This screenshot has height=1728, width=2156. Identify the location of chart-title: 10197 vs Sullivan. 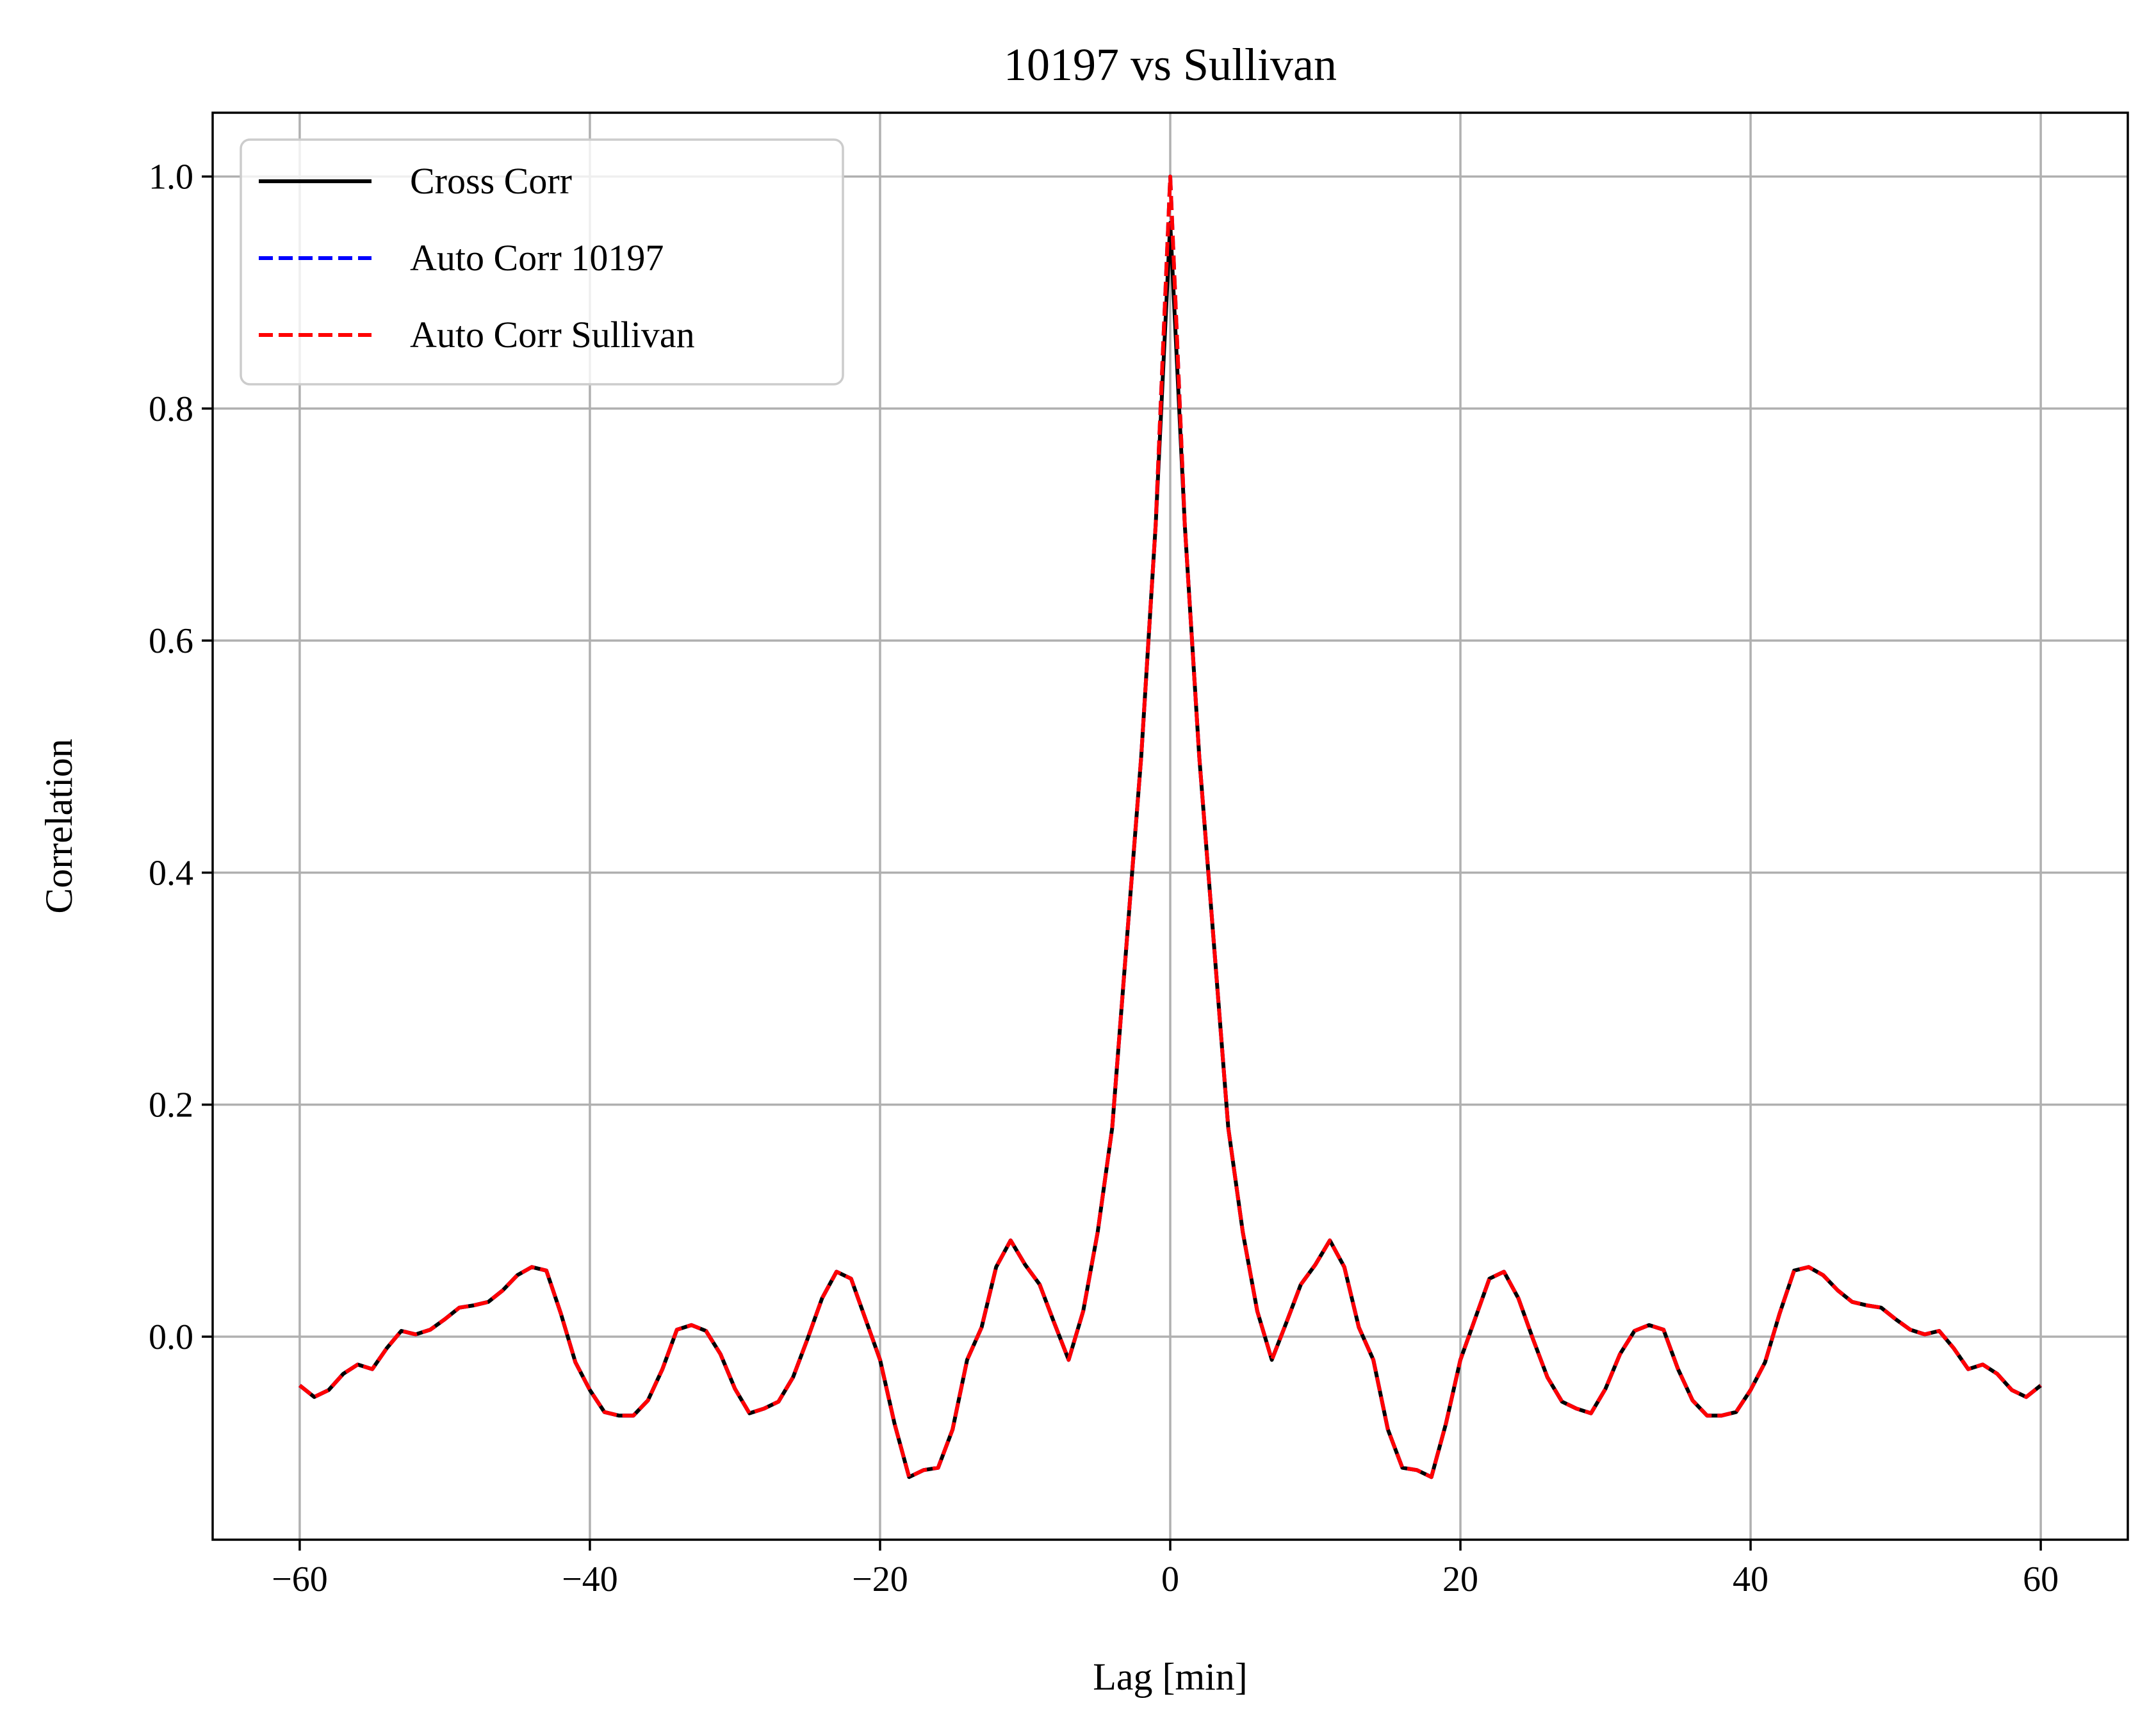
(1170, 64).